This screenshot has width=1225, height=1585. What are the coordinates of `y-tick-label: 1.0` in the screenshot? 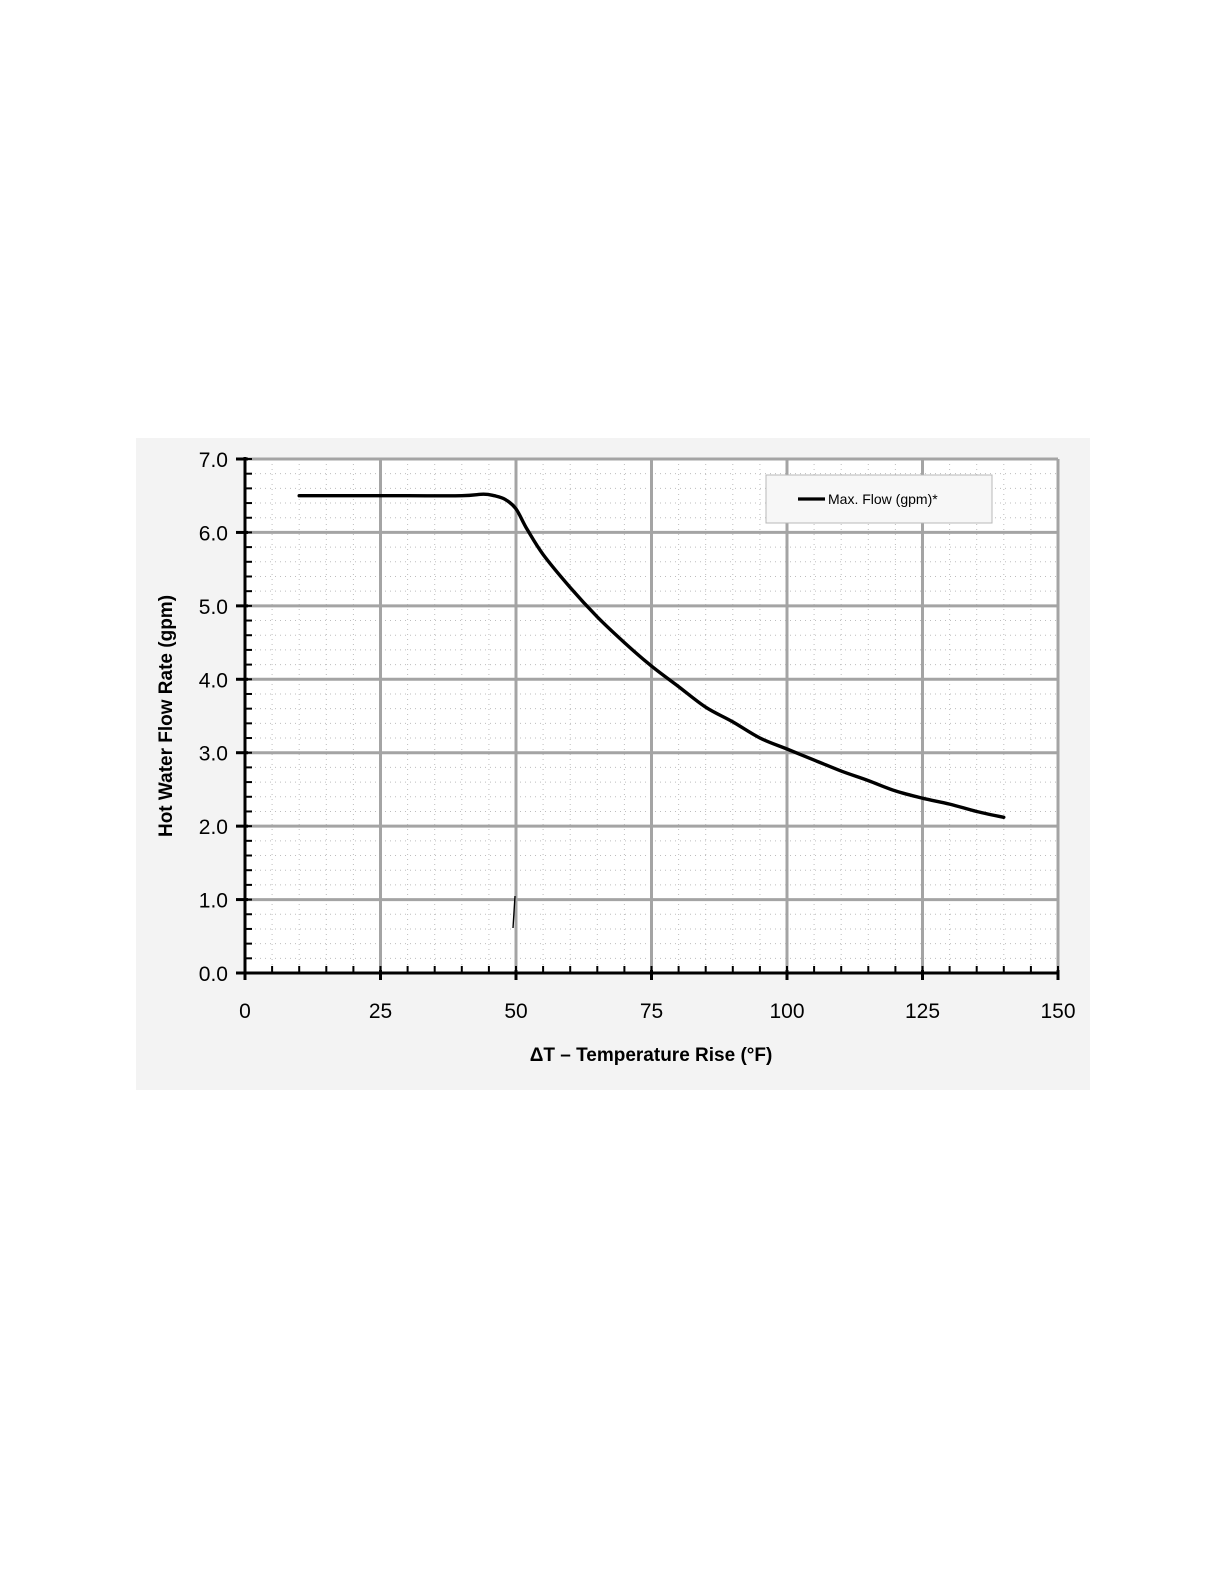 It's located at (213, 901).